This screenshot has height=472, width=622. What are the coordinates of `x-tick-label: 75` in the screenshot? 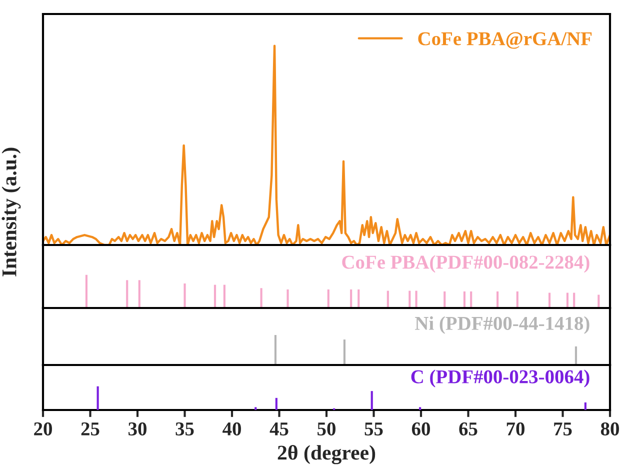 It's located at (563, 429).